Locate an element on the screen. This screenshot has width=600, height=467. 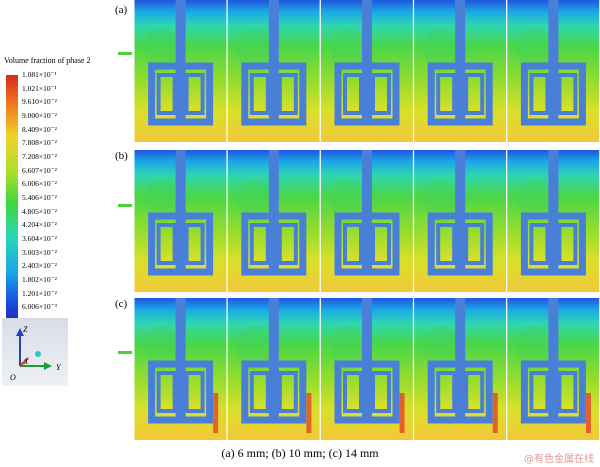
figure-caption: (a) 6 mm; (b) 10 mm; (c) 14 mm is located at coordinates (300, 453).